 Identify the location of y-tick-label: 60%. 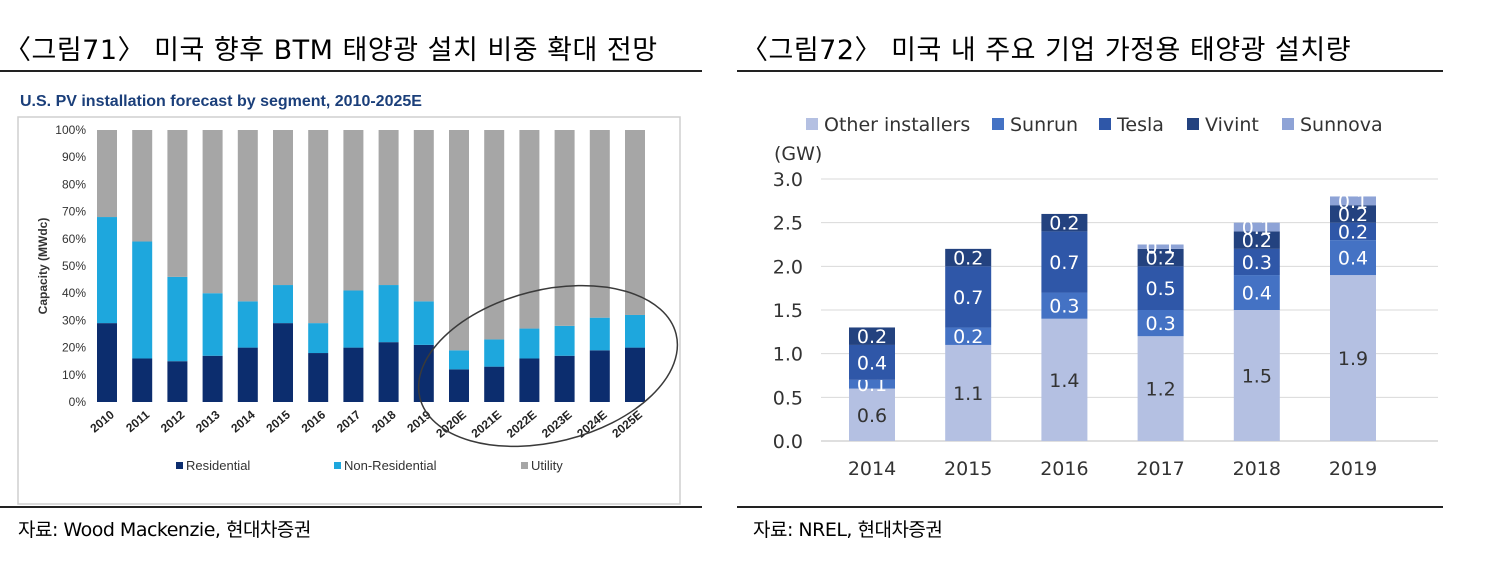
(74, 239).